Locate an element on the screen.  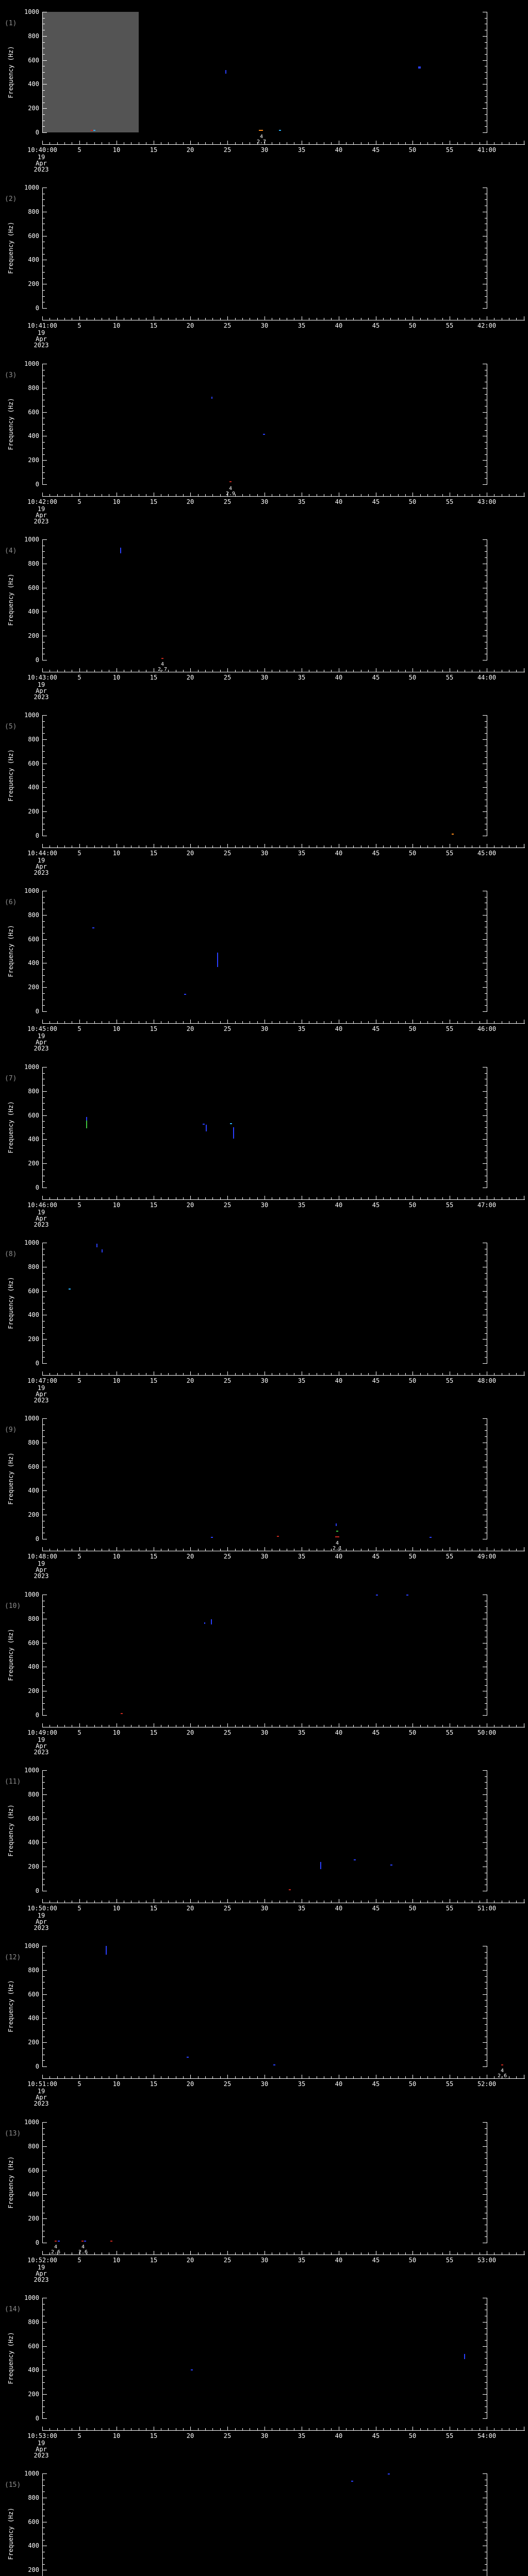
panel-number-label: (9) is located at coordinates (11, 1430).